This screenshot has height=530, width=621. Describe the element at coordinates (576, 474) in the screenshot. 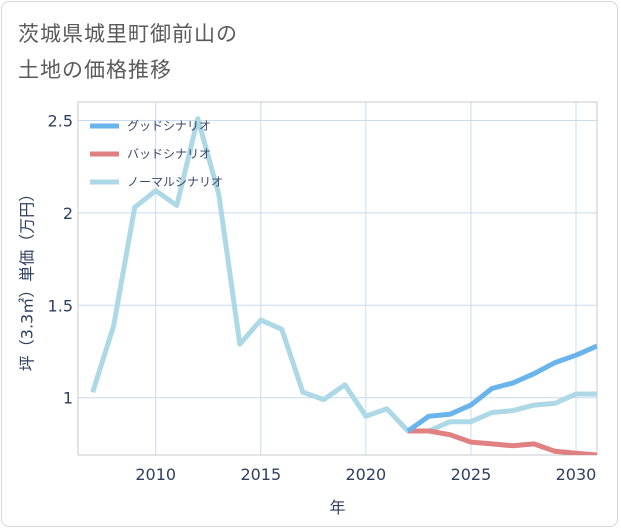

I see `x-tick-label: 2030` at that location.